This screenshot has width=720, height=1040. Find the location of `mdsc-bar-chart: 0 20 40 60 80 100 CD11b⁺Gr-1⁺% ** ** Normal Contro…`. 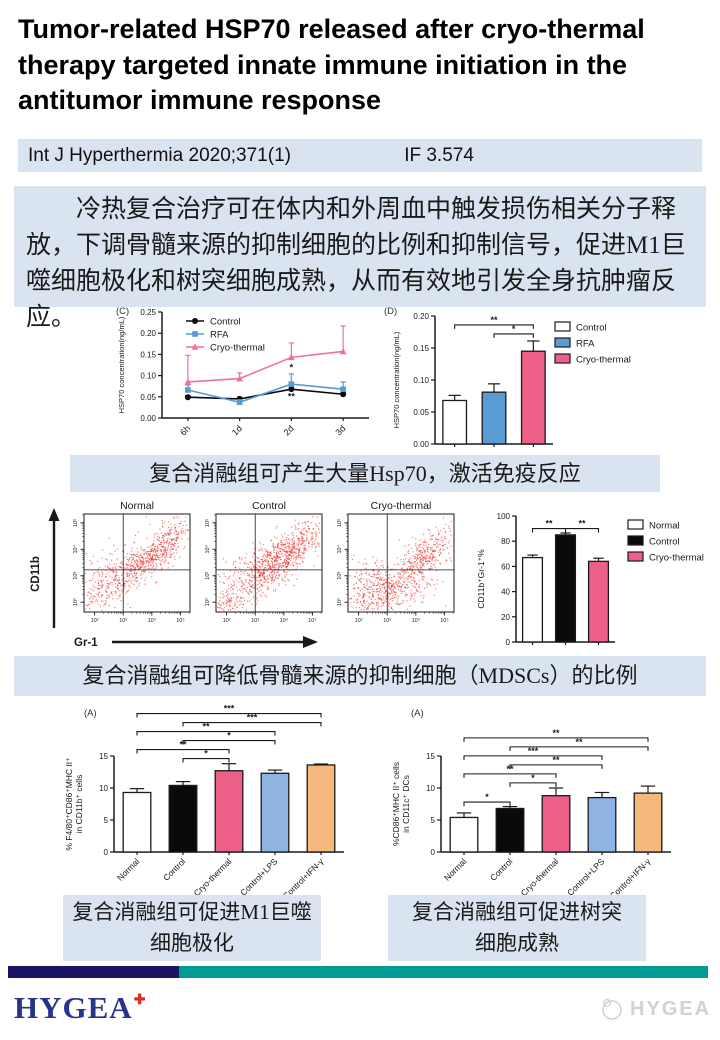

mdsc-bar-chart: 0 20 40 60 80 100 CD11b⁺Gr-1⁺% ** ** Normal Contro… is located at coordinates (590, 579).